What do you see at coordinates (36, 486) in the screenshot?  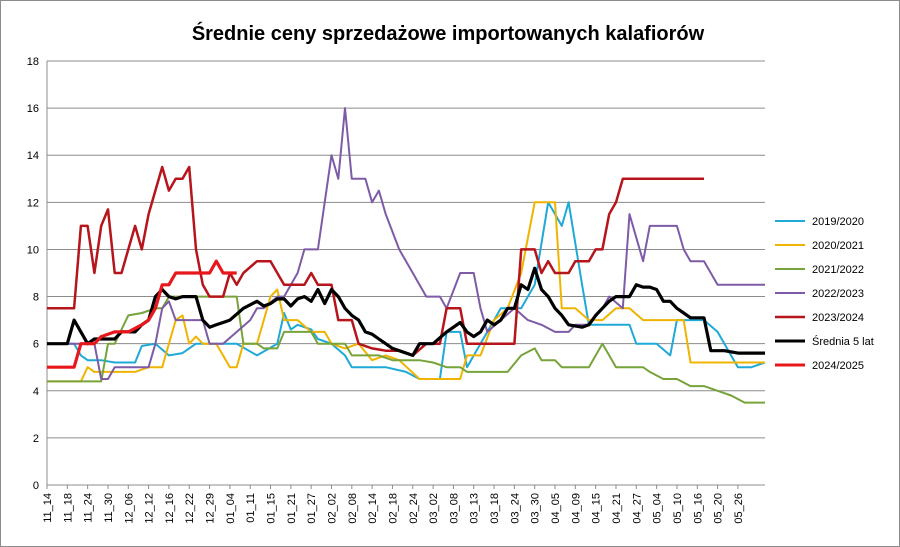 I see `y-tick-label: 0` at bounding box center [36, 486].